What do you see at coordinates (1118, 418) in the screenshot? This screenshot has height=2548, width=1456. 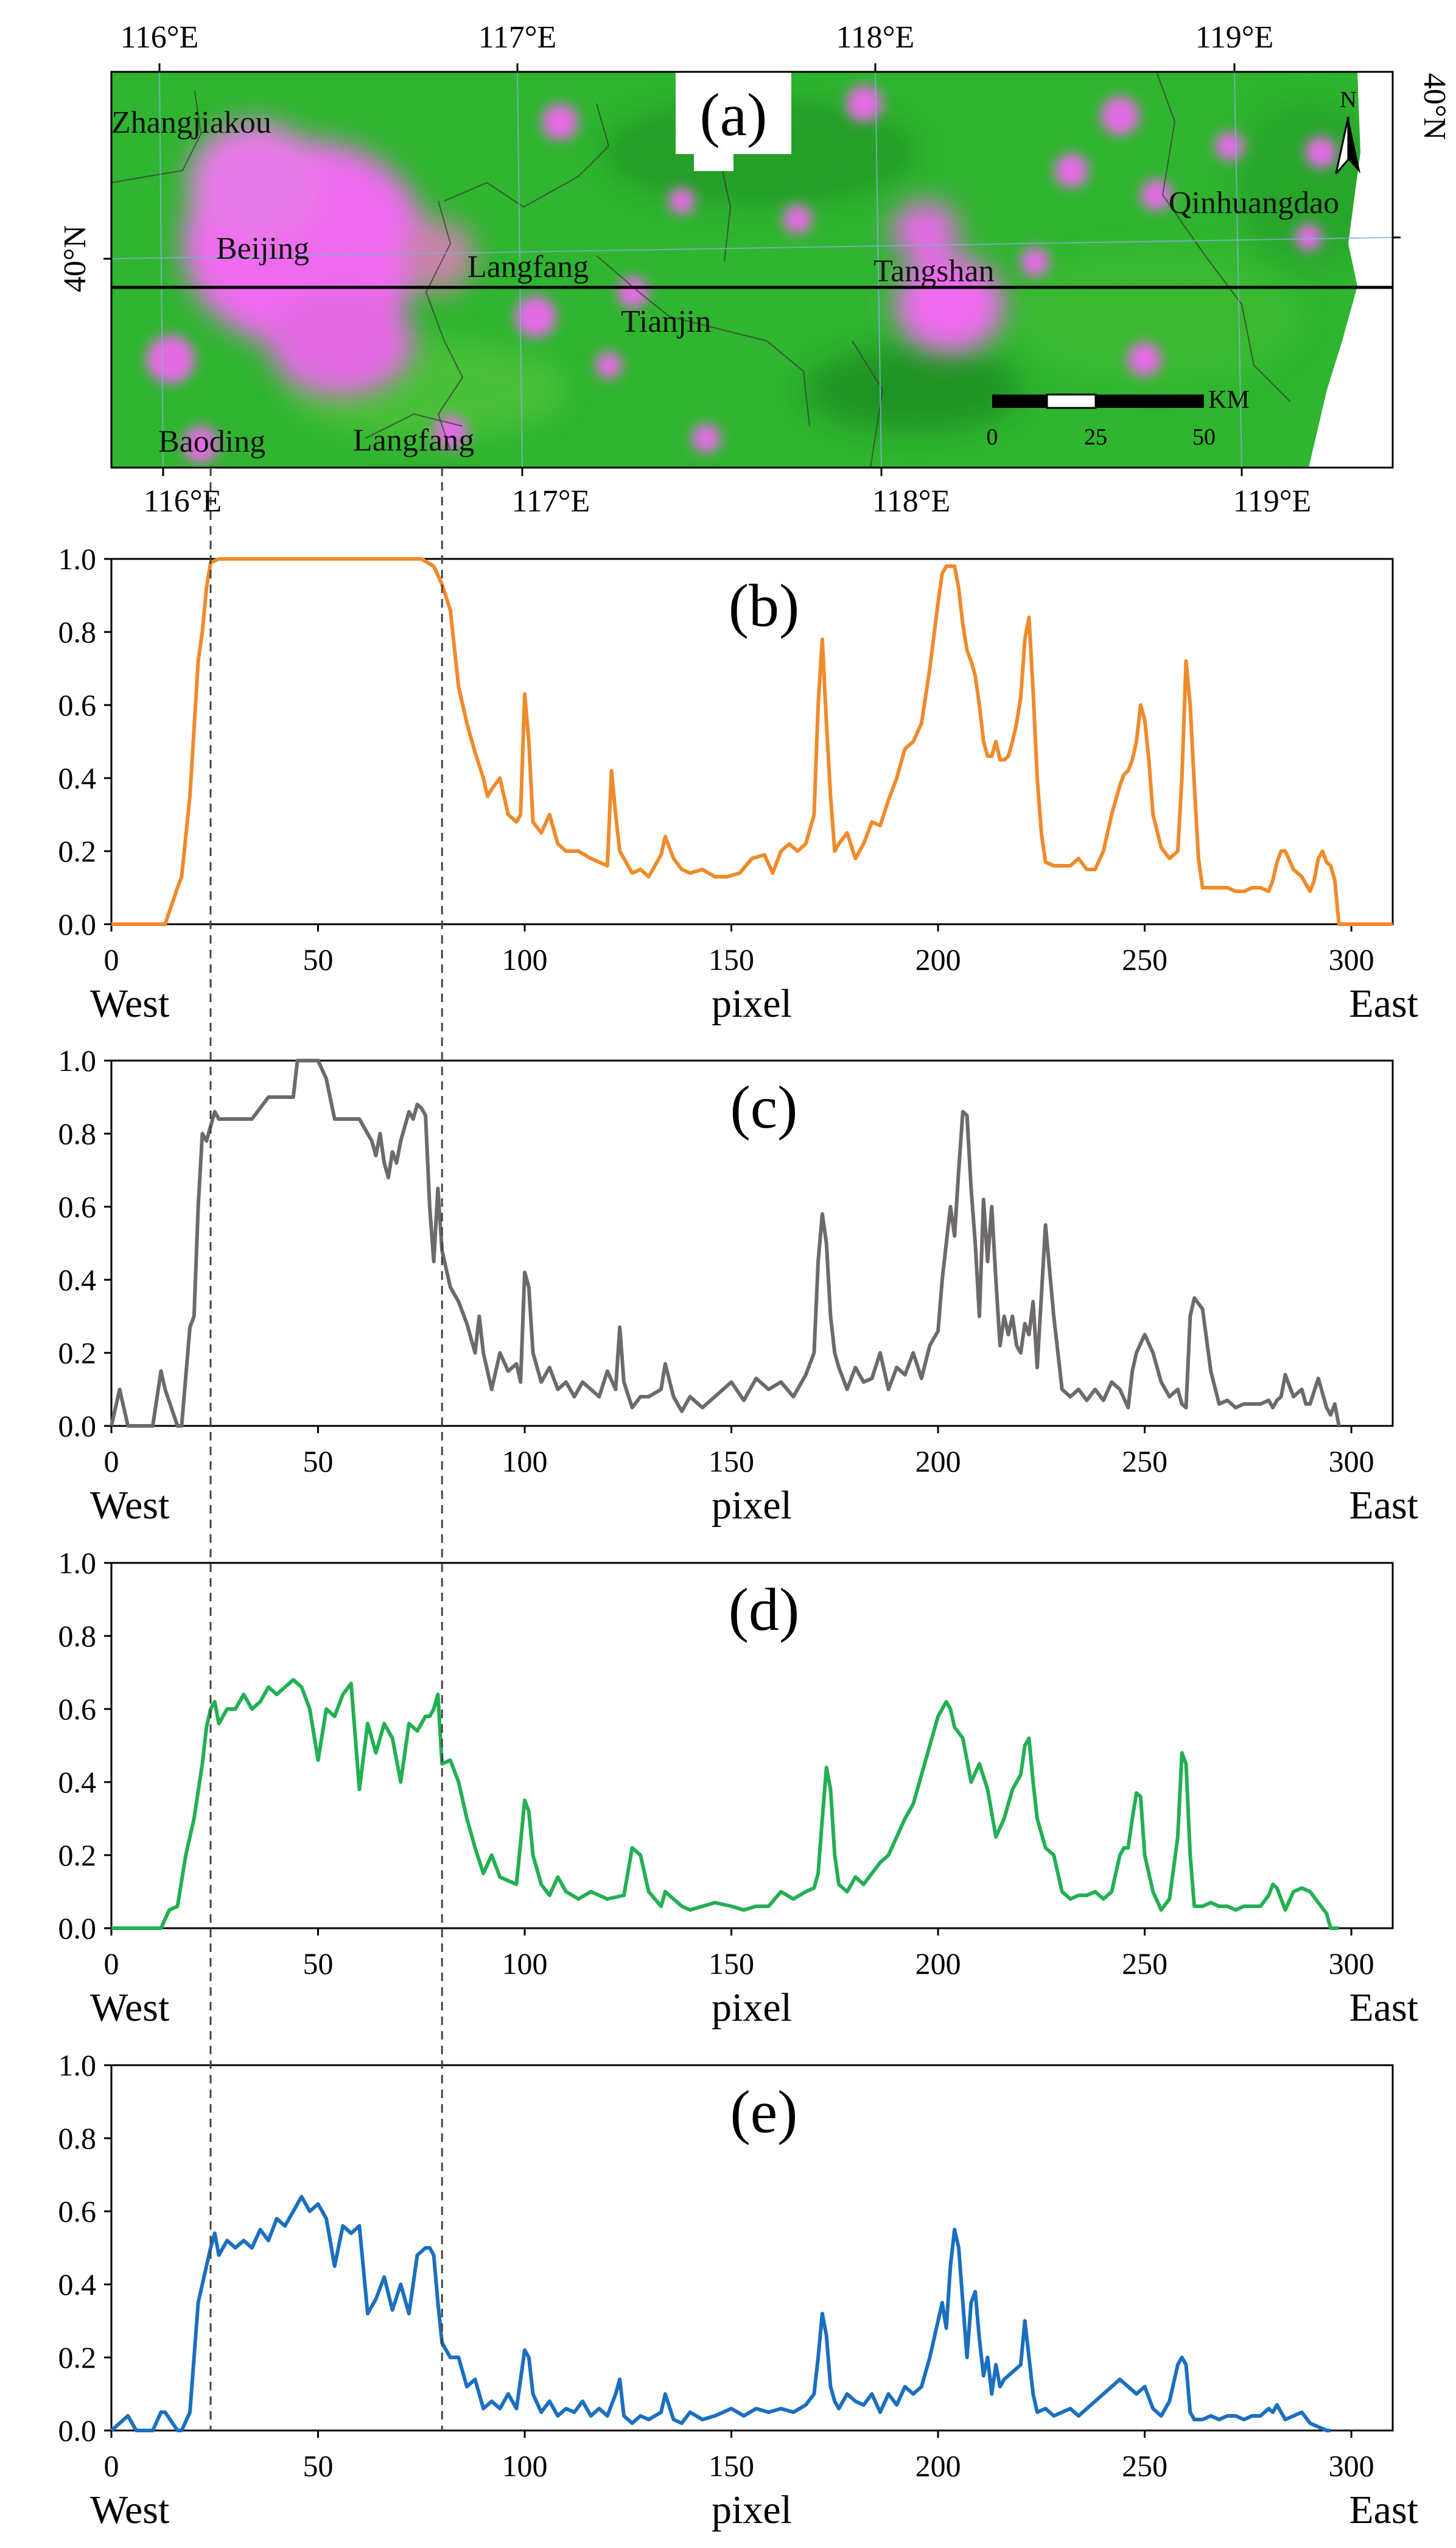 I see `scale-bar: KM 0 25 50` at bounding box center [1118, 418].